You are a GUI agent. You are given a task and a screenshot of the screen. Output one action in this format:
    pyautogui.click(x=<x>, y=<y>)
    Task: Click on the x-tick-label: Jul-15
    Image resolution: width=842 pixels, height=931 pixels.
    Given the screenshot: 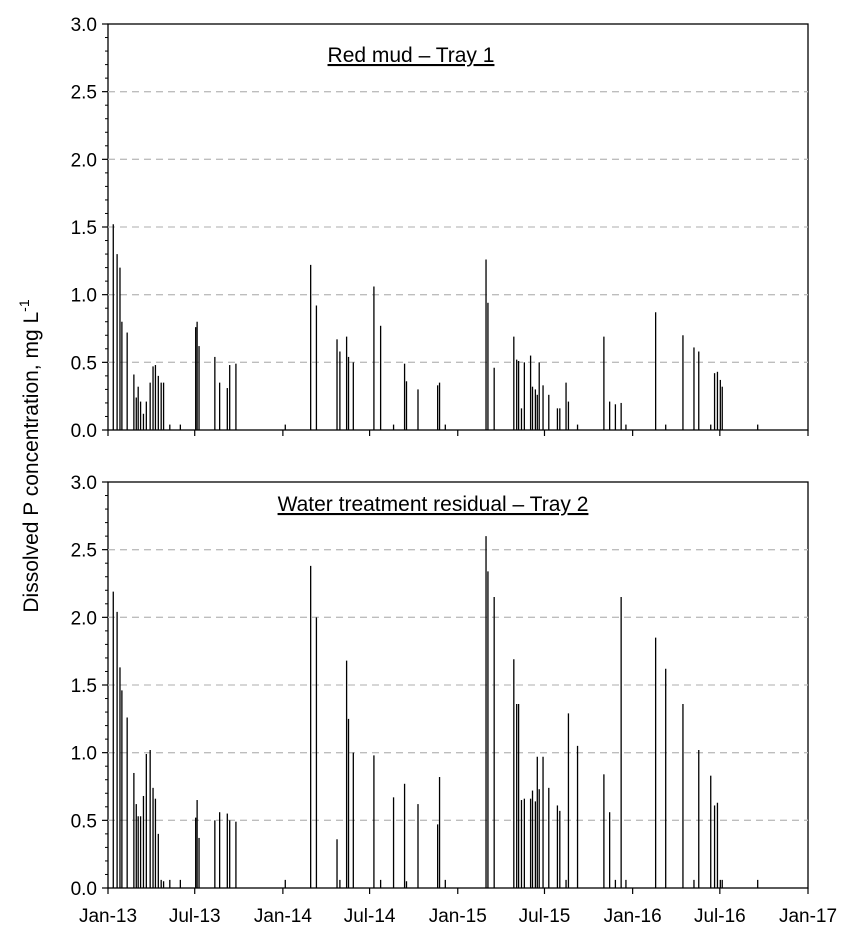 What is the action you would take?
    pyautogui.click(x=545, y=916)
    